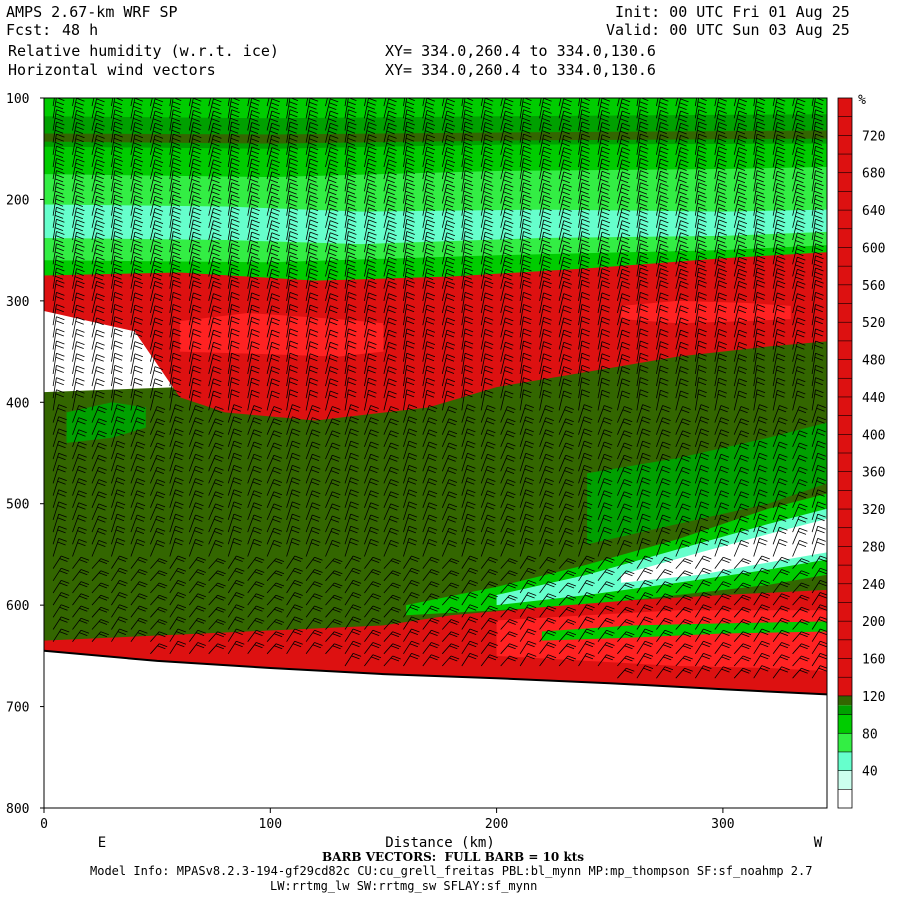  What do you see at coordinates (845, 798) in the screenshot?
I see `colorbar-segment` at bounding box center [845, 798].